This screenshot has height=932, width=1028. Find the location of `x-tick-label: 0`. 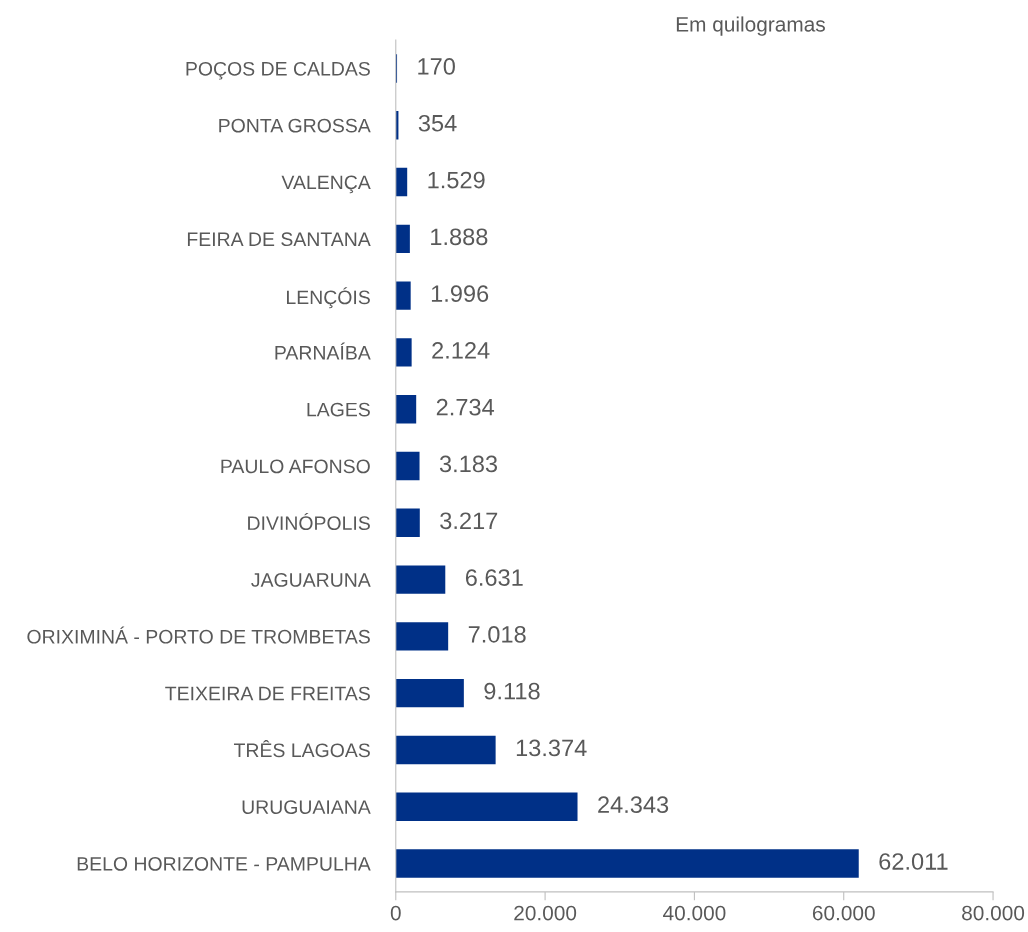

x-tick-label: 0 is located at coordinates (395, 913).